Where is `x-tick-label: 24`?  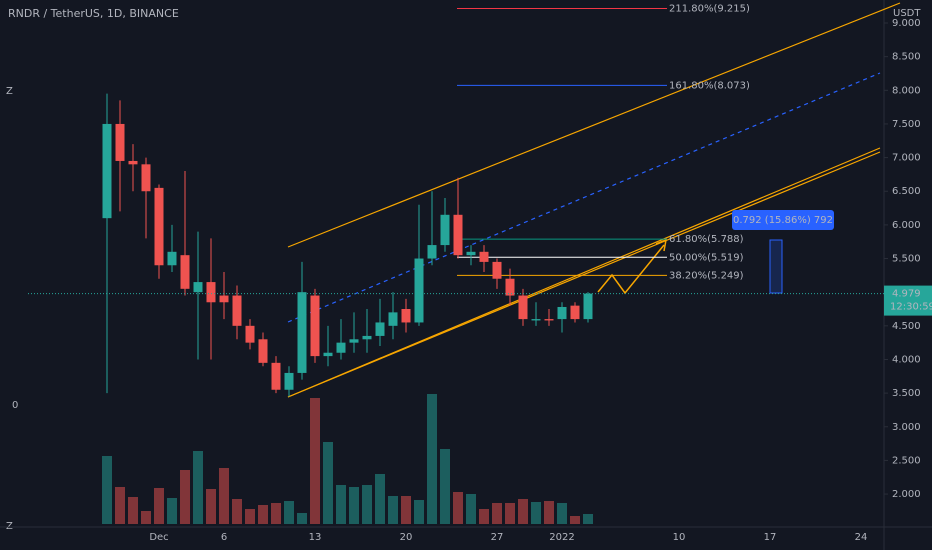
x-tick-label: 24 is located at coordinates (861, 537).